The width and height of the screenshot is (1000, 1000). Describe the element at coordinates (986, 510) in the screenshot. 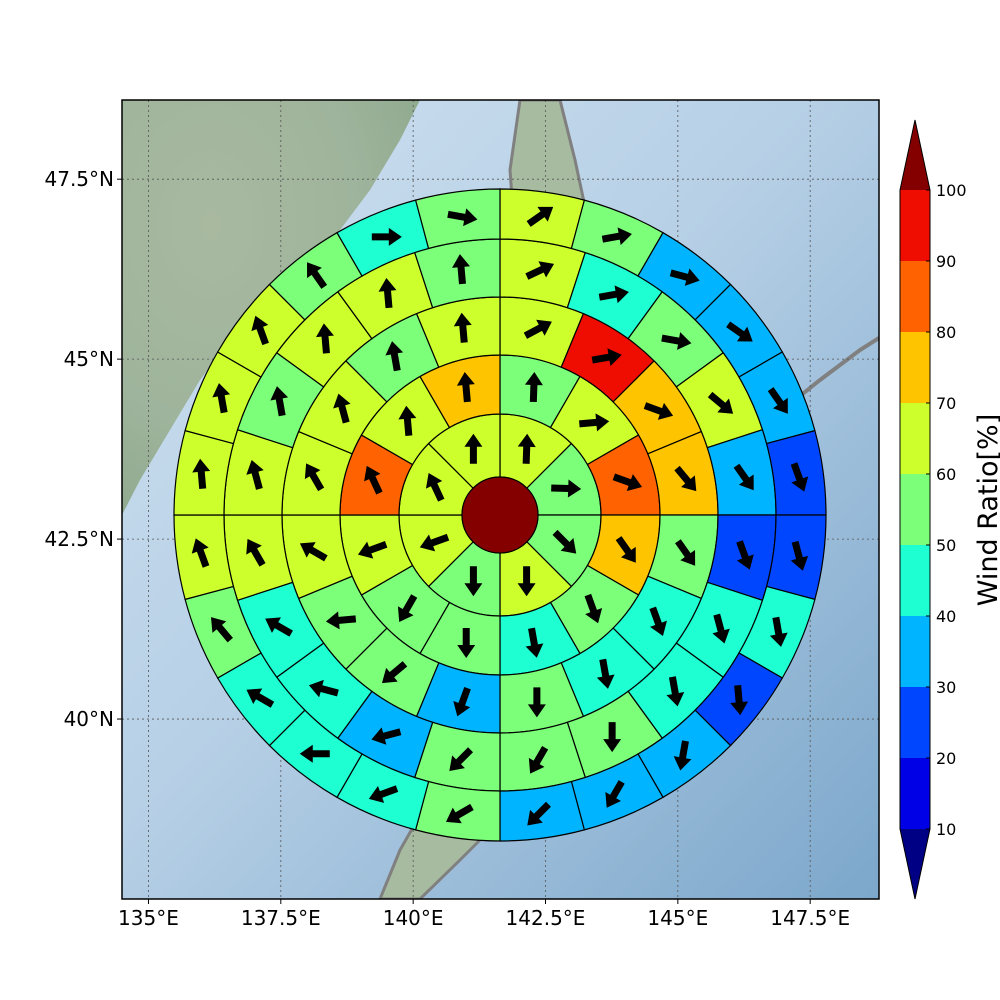

I see `colorbar-label: Wind Ratio[%]` at that location.